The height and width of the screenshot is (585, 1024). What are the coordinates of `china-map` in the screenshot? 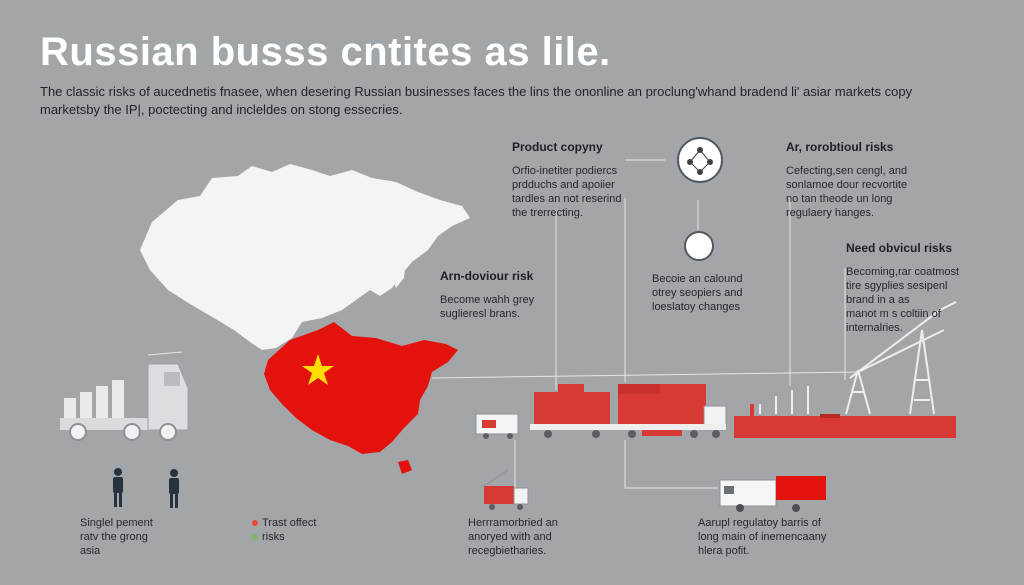 It's located at (361, 388).